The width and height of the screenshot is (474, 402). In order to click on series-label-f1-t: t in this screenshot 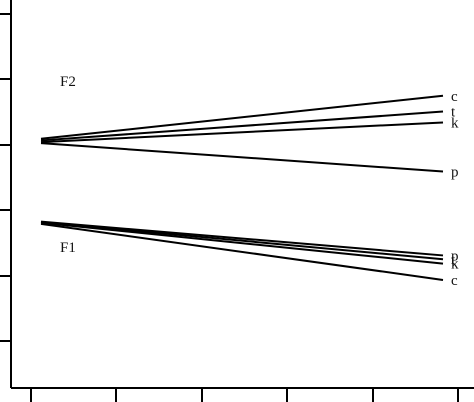, I will do `click(453, 260)`.